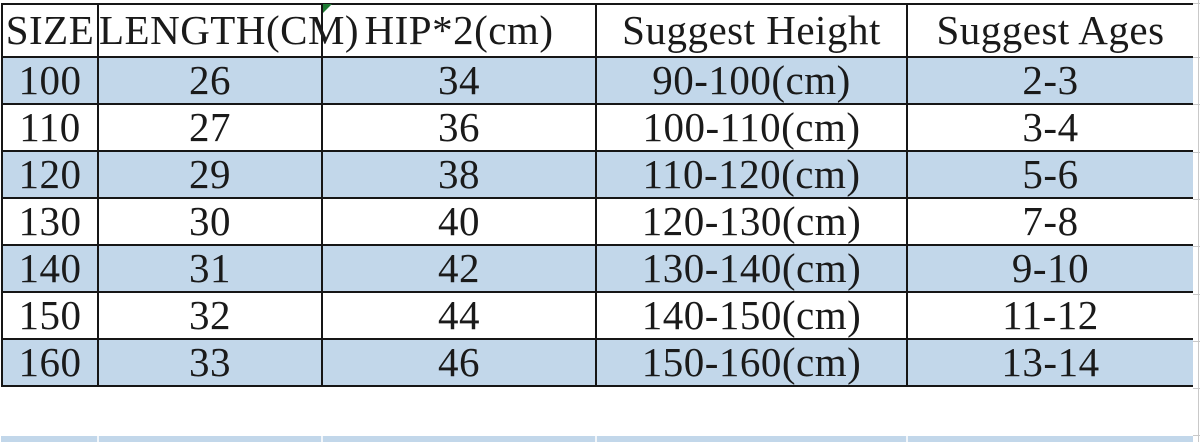 This screenshot has width=1200, height=442. What do you see at coordinates (50, 315) in the screenshot?
I see `cell-size: 150` at bounding box center [50, 315].